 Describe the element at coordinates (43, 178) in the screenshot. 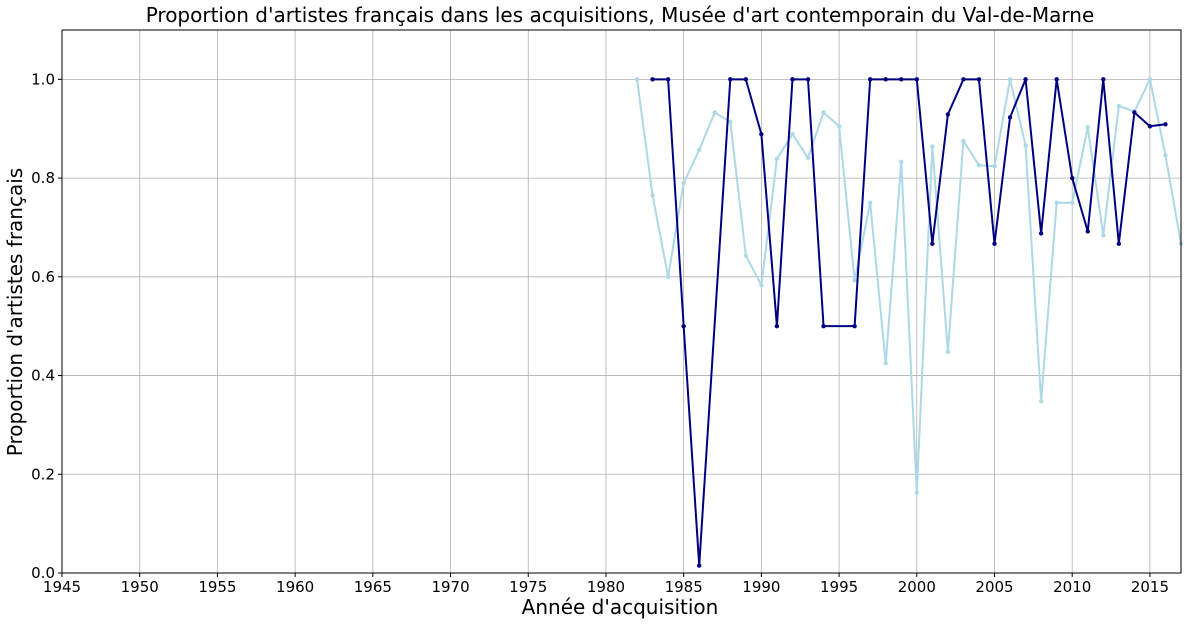

I see `y-tick-label: 0.8` at that location.